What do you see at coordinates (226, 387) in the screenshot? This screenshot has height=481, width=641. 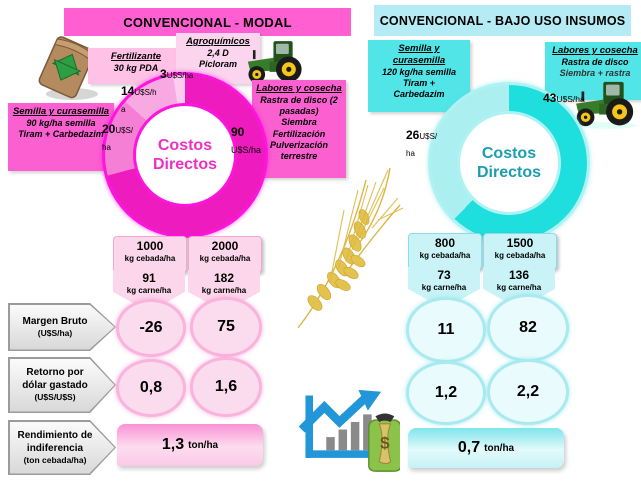 I see `metric-circle-retorno-2: 1,6` at bounding box center [226, 387].